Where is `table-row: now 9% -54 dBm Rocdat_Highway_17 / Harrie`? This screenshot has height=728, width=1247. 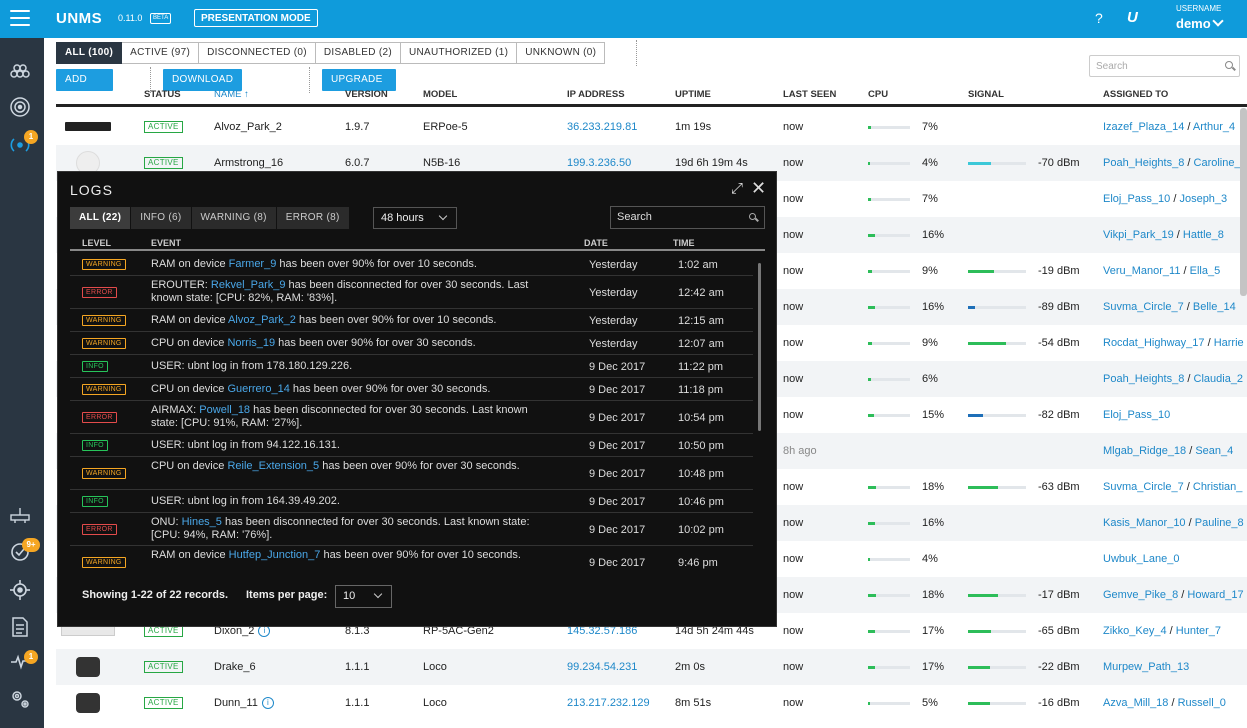
table-row: now 9% -54 dBm Rocdat_Highway_17 / Harrie is located at coordinates (651, 343).